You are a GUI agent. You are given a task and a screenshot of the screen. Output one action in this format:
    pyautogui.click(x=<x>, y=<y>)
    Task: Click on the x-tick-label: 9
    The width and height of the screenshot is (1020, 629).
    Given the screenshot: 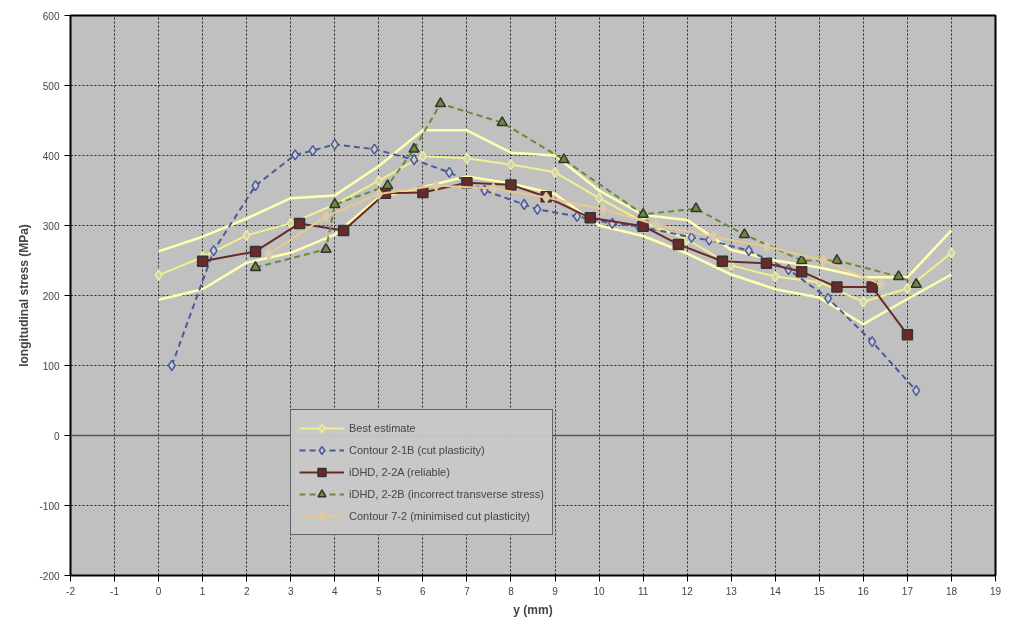 What is the action you would take?
    pyautogui.click(x=555, y=591)
    